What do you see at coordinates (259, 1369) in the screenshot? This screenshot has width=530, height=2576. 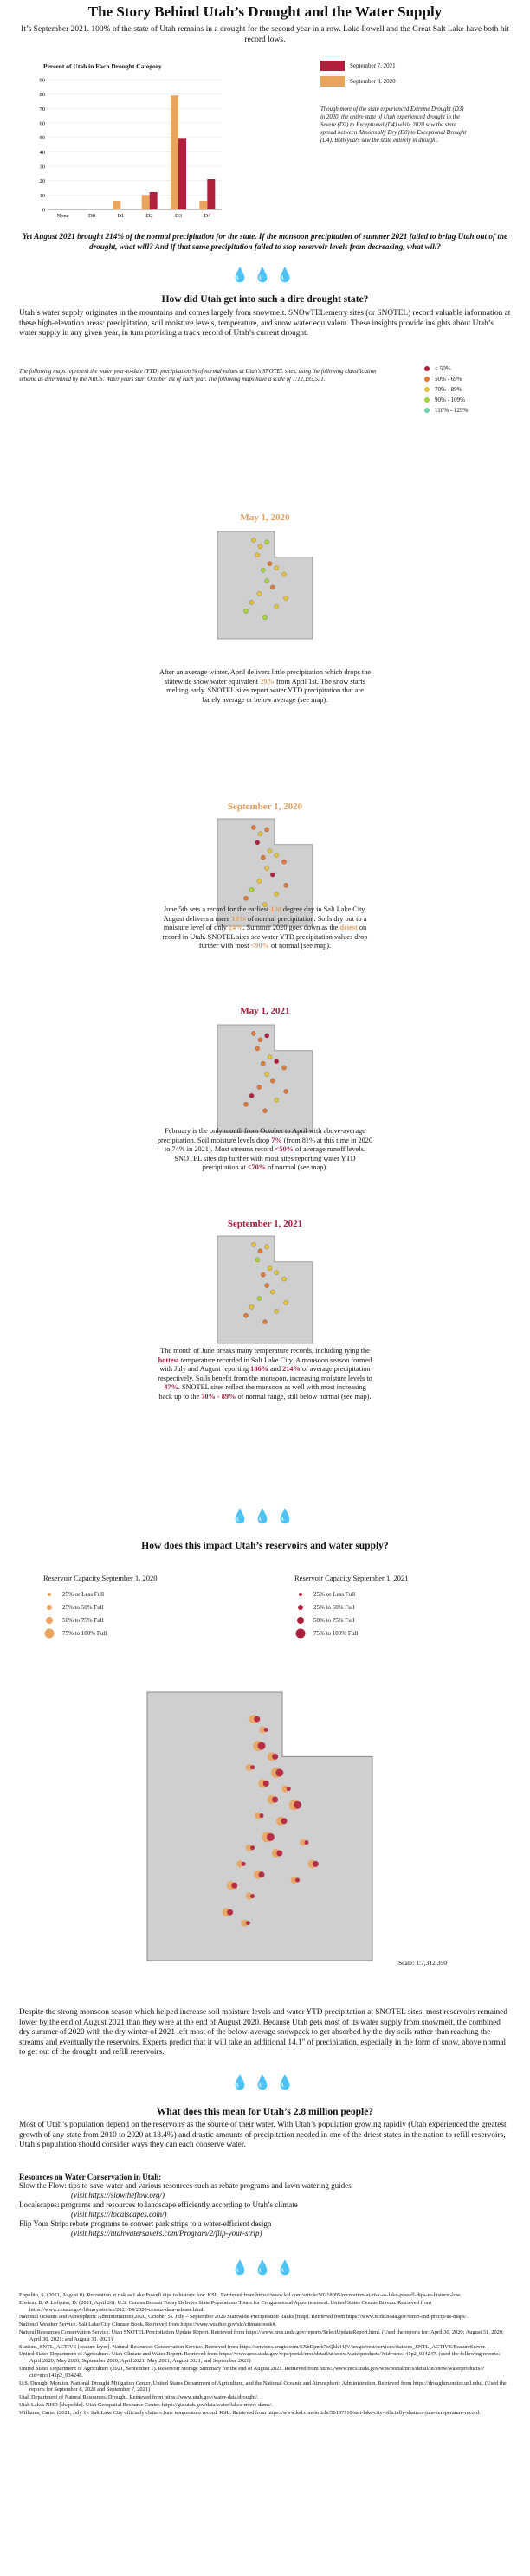 I see `caption-highlight: 186%` at bounding box center [259, 1369].